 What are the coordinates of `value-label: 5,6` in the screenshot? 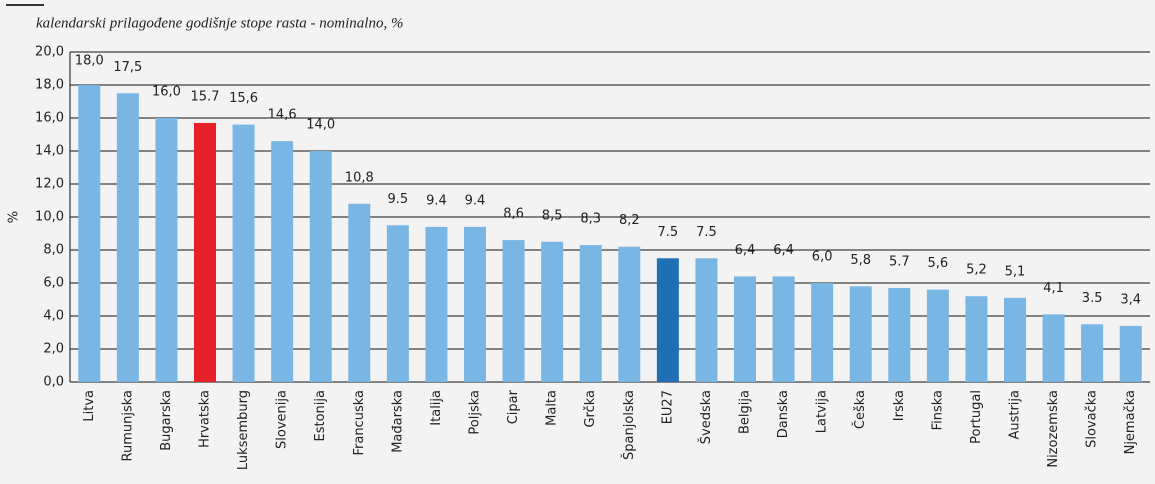 It's located at (938, 263).